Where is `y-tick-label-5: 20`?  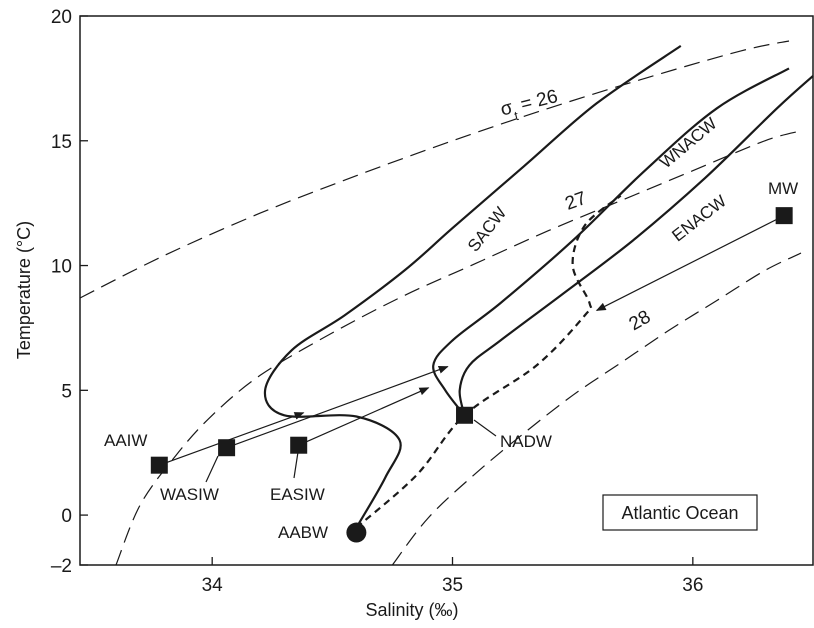 y-tick-label-5: 20 is located at coordinates (61, 17).